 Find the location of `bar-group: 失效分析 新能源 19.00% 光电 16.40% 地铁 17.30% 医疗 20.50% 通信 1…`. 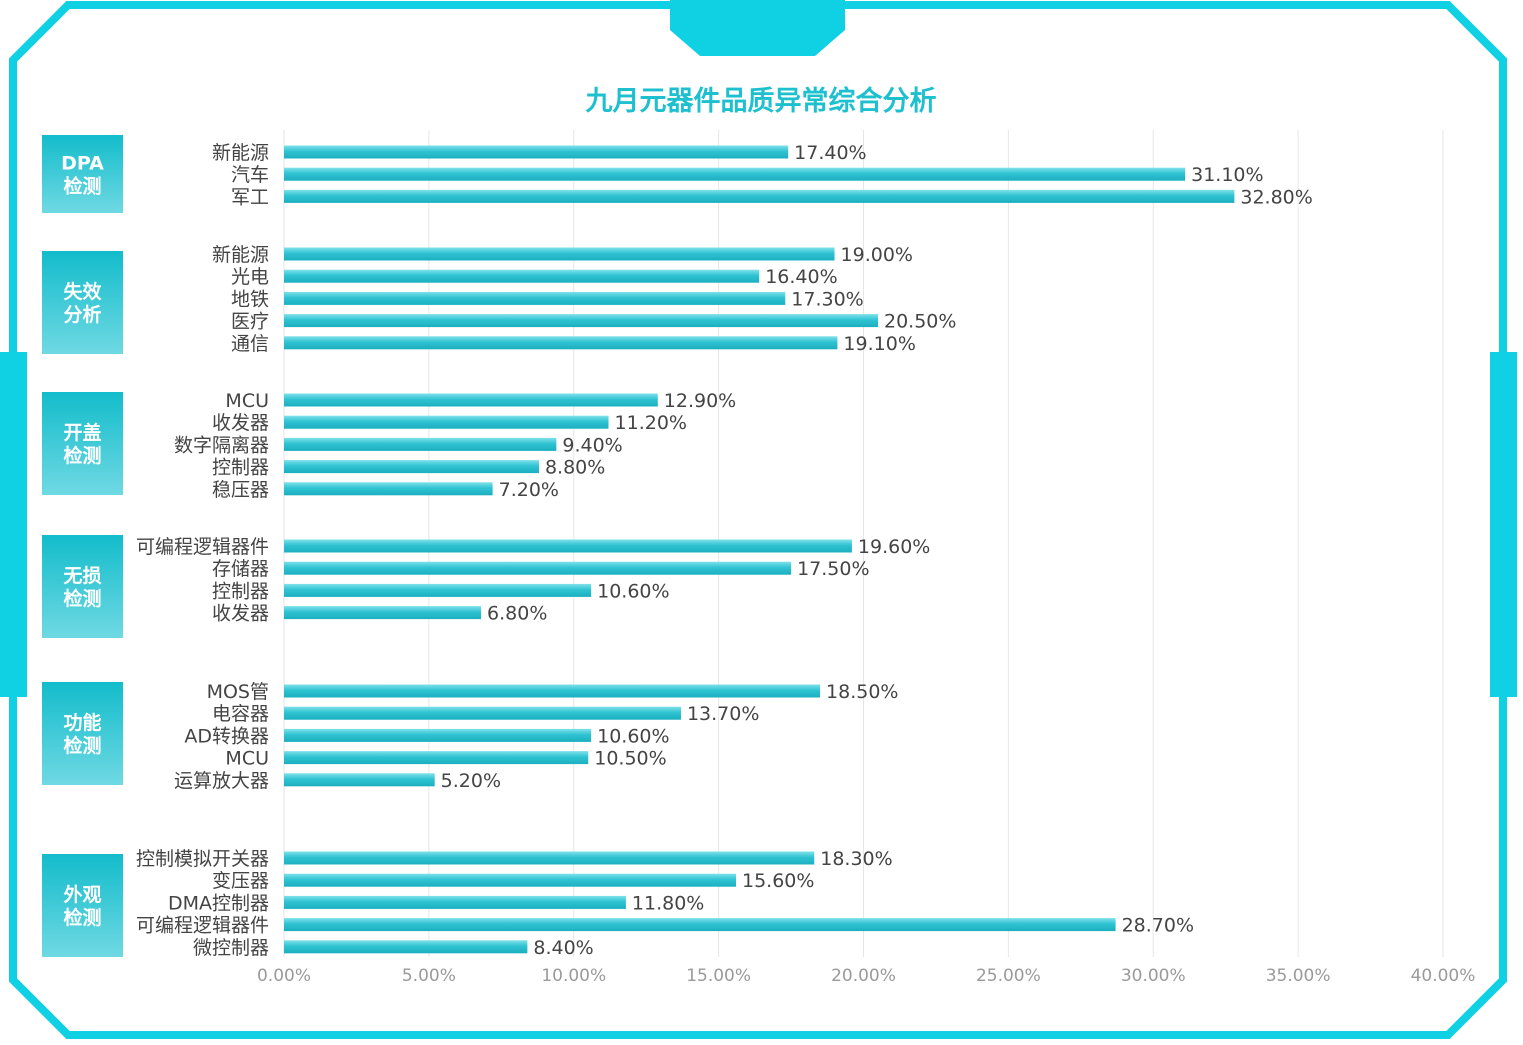

bar-group: 失效分析 新能源 19.00% 光电 16.40% 地铁 17.30% 医疗 20.50% 通信 1… is located at coordinates (499, 299).